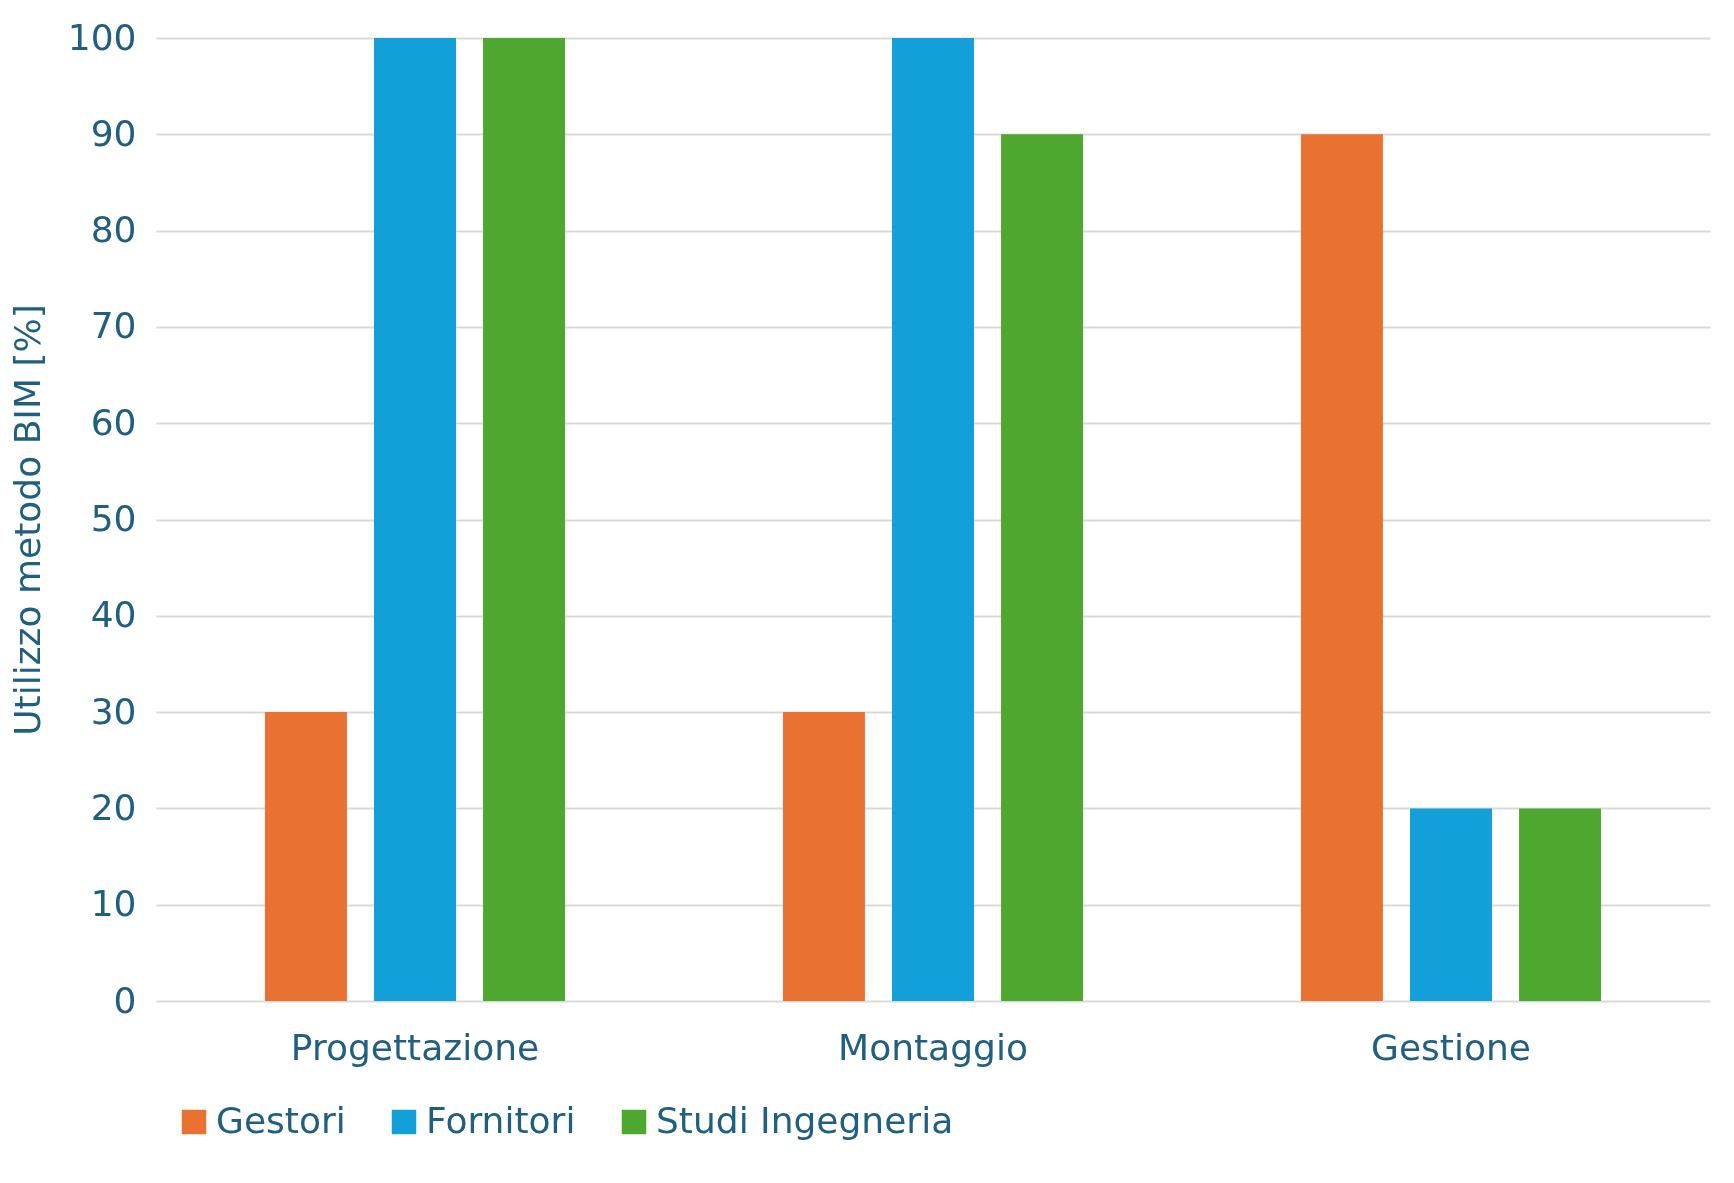 This screenshot has width=1734, height=1183. What do you see at coordinates (113, 326) in the screenshot?
I see `y-tick-label: 70` at bounding box center [113, 326].